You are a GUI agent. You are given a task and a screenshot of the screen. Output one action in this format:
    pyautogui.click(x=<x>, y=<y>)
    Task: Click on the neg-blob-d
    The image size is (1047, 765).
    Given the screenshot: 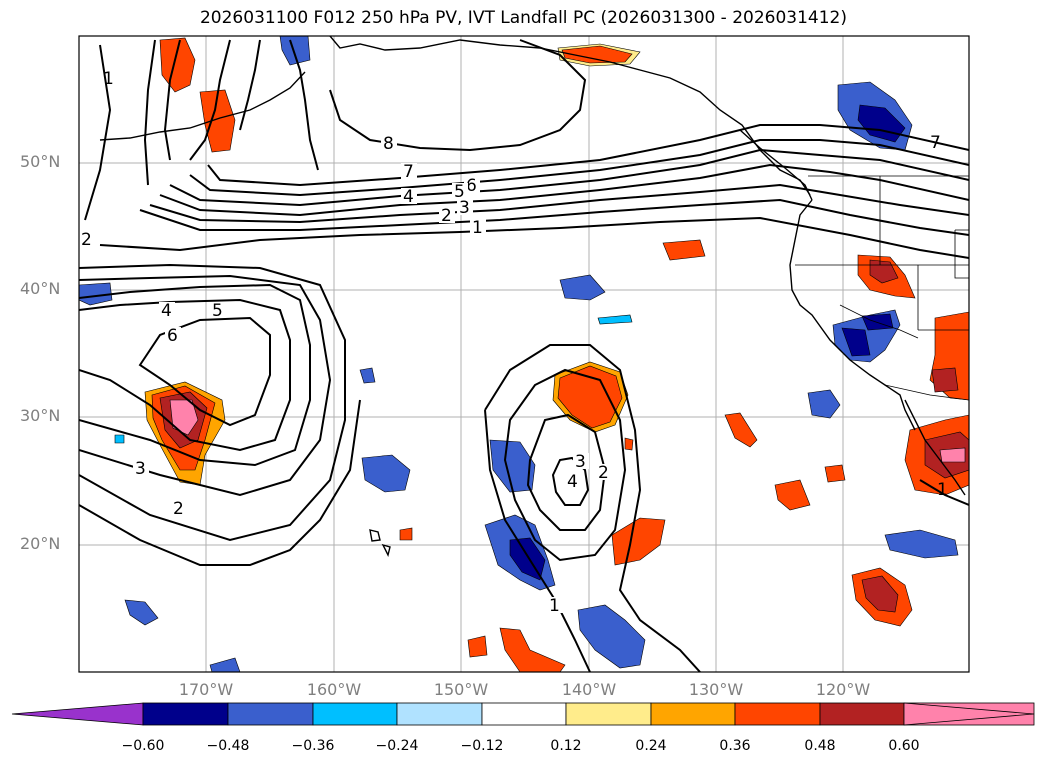 What is the action you would take?
    pyautogui.click(x=512, y=466)
    